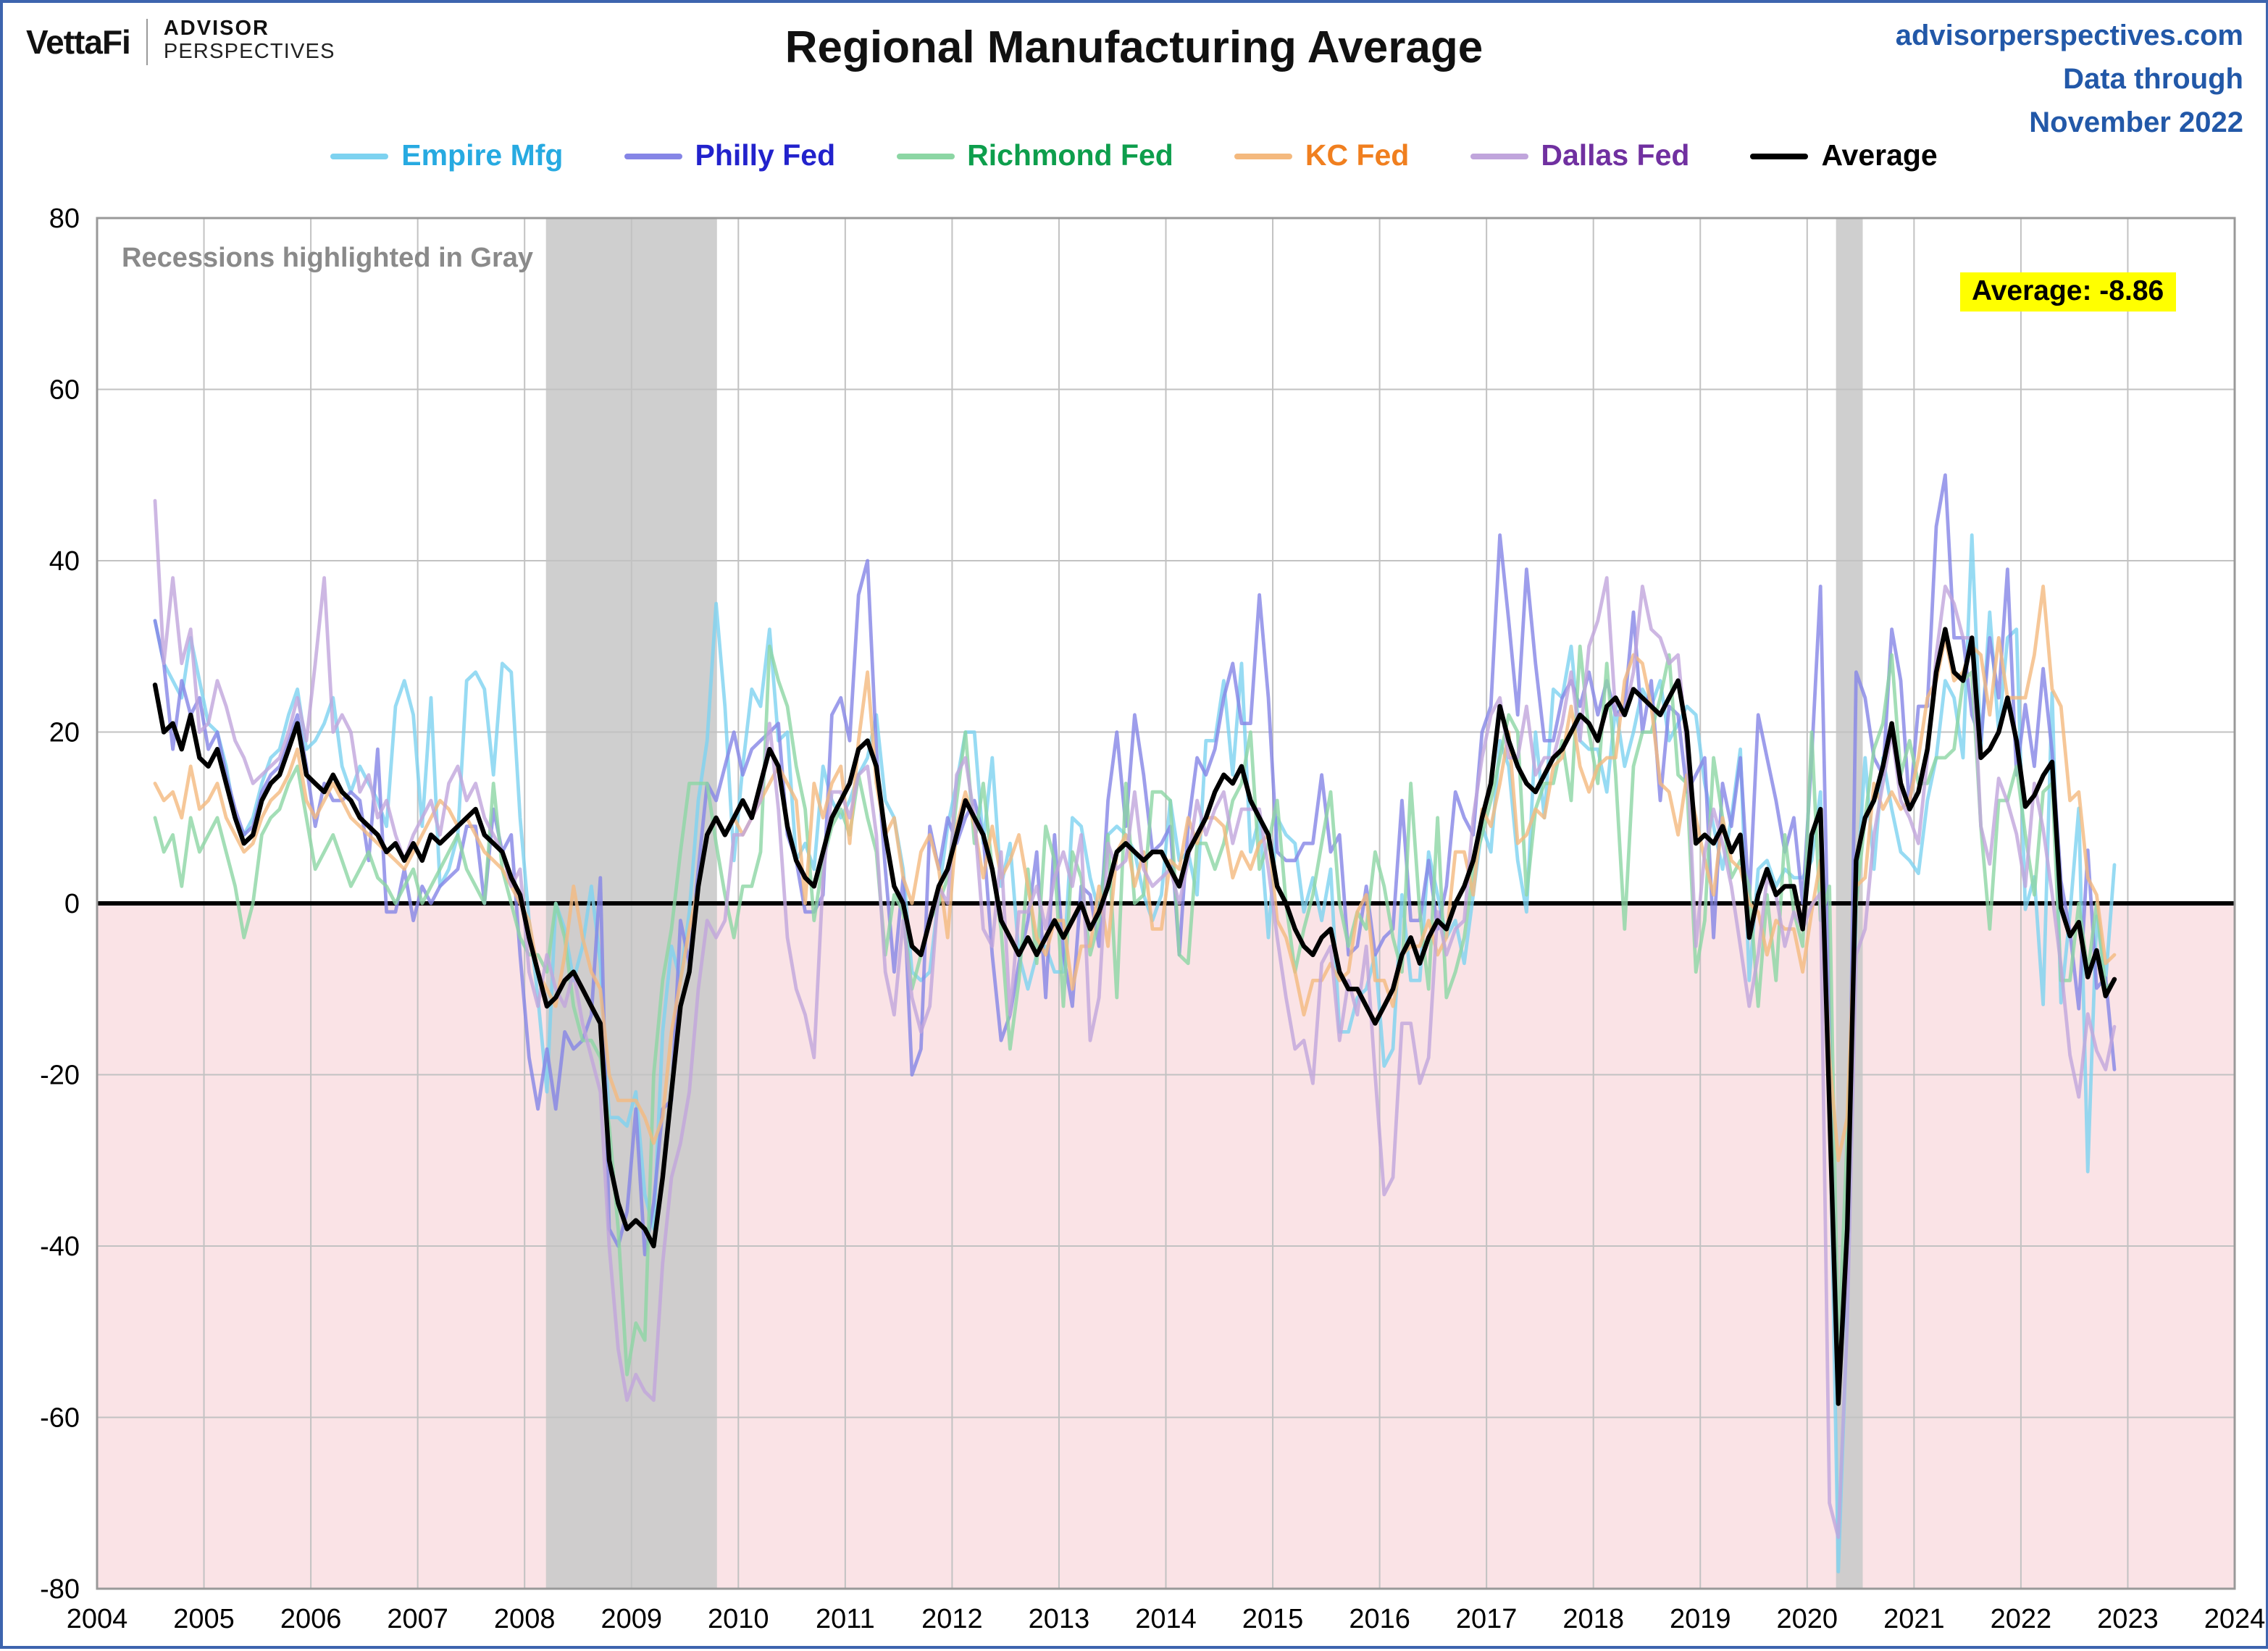  I want to click on svg-text: 2017, so click(1487, 1619).